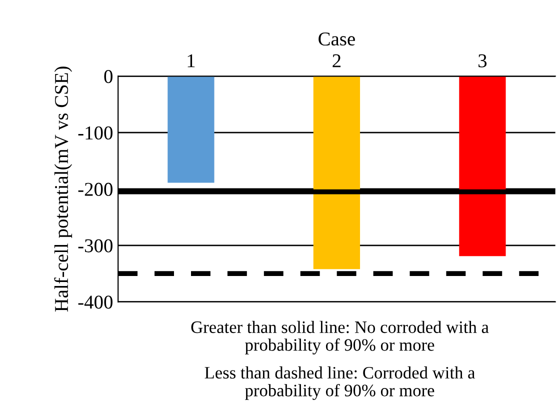  What do you see at coordinates (95, 133) in the screenshot?
I see `y-tick-label: -100` at bounding box center [95, 133].